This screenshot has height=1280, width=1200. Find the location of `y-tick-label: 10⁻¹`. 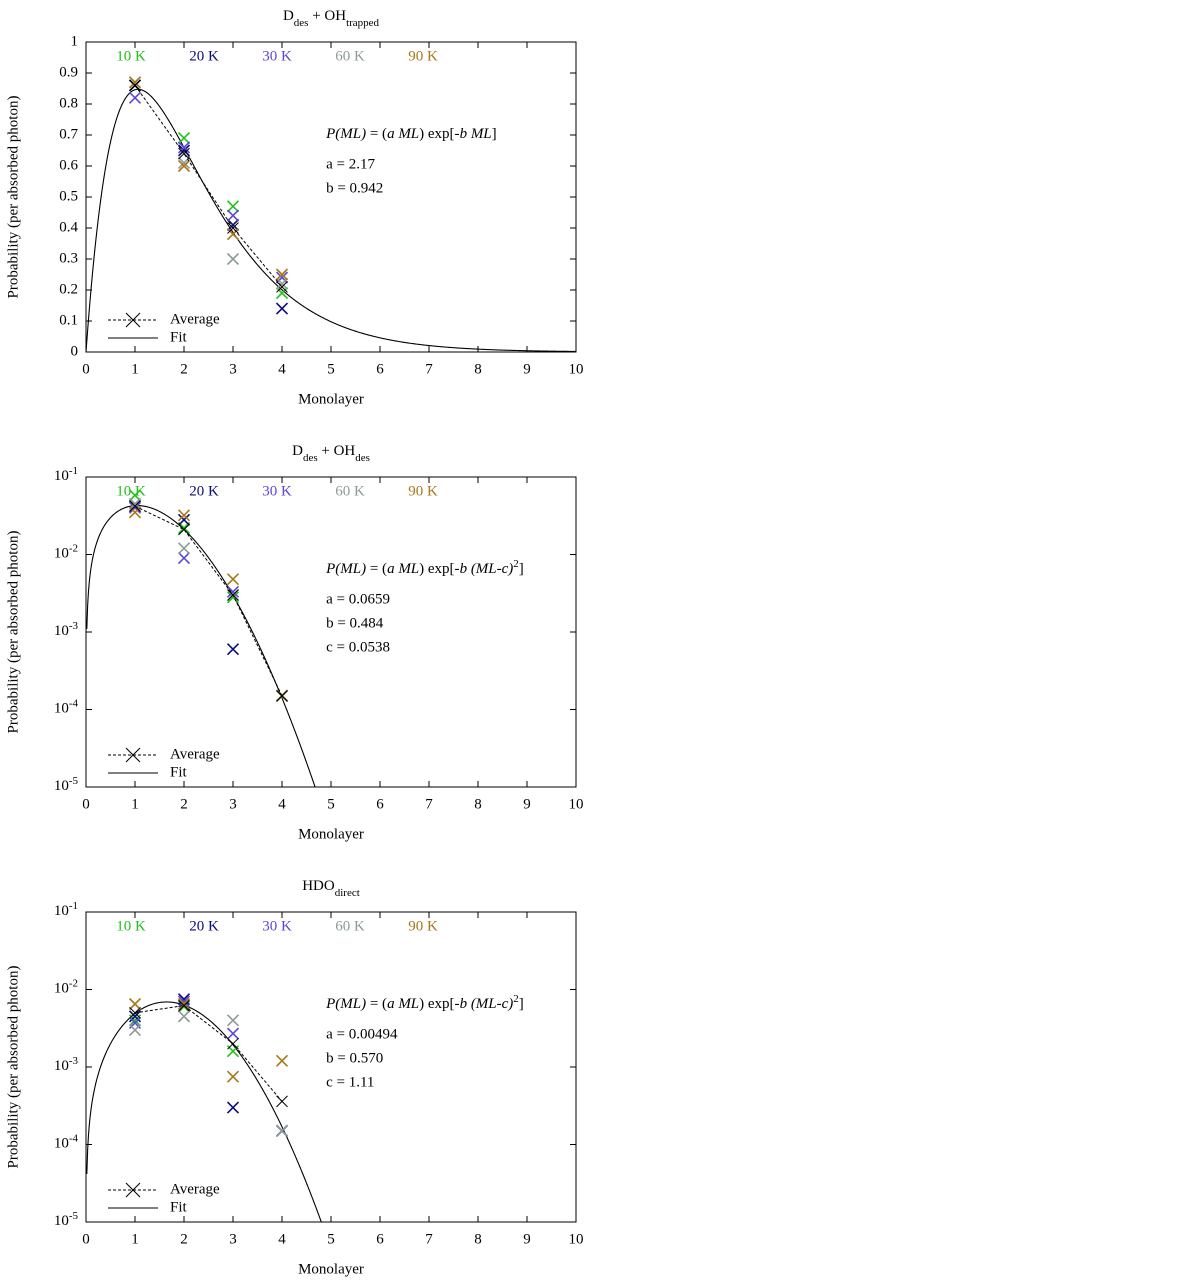

y-tick-label: 10⁻¹ is located at coordinates (66, 475).